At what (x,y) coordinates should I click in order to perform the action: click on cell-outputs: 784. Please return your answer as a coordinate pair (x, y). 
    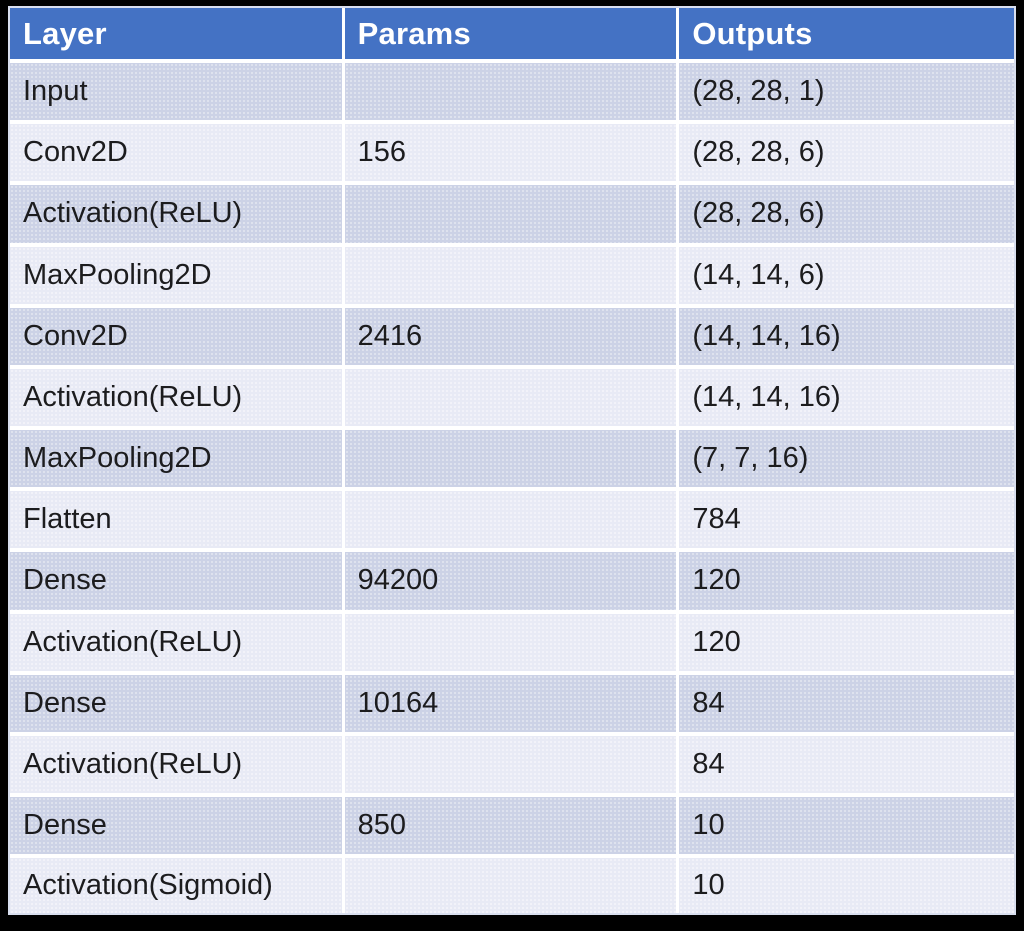
    Looking at the image, I should click on (846, 522).